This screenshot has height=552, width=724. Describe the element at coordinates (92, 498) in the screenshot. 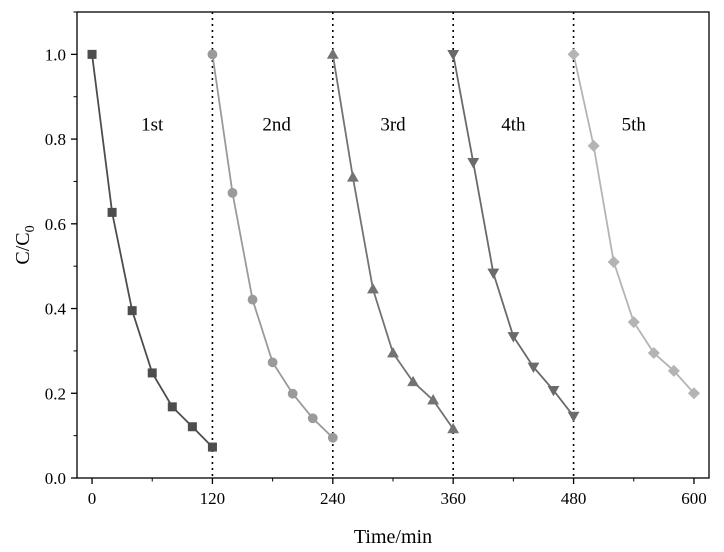

I see `x-tick-label: 0` at that location.